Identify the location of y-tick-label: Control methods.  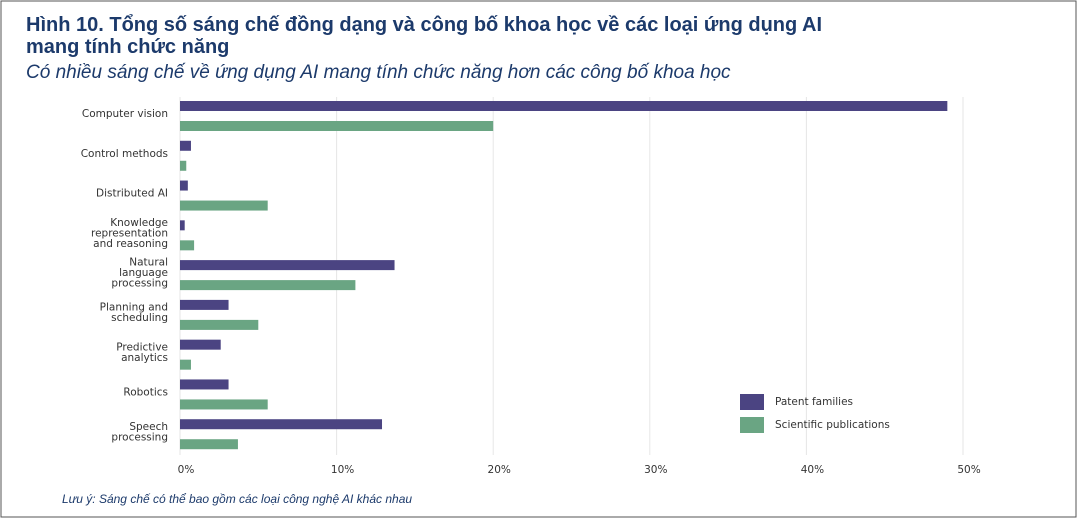
(124, 154).